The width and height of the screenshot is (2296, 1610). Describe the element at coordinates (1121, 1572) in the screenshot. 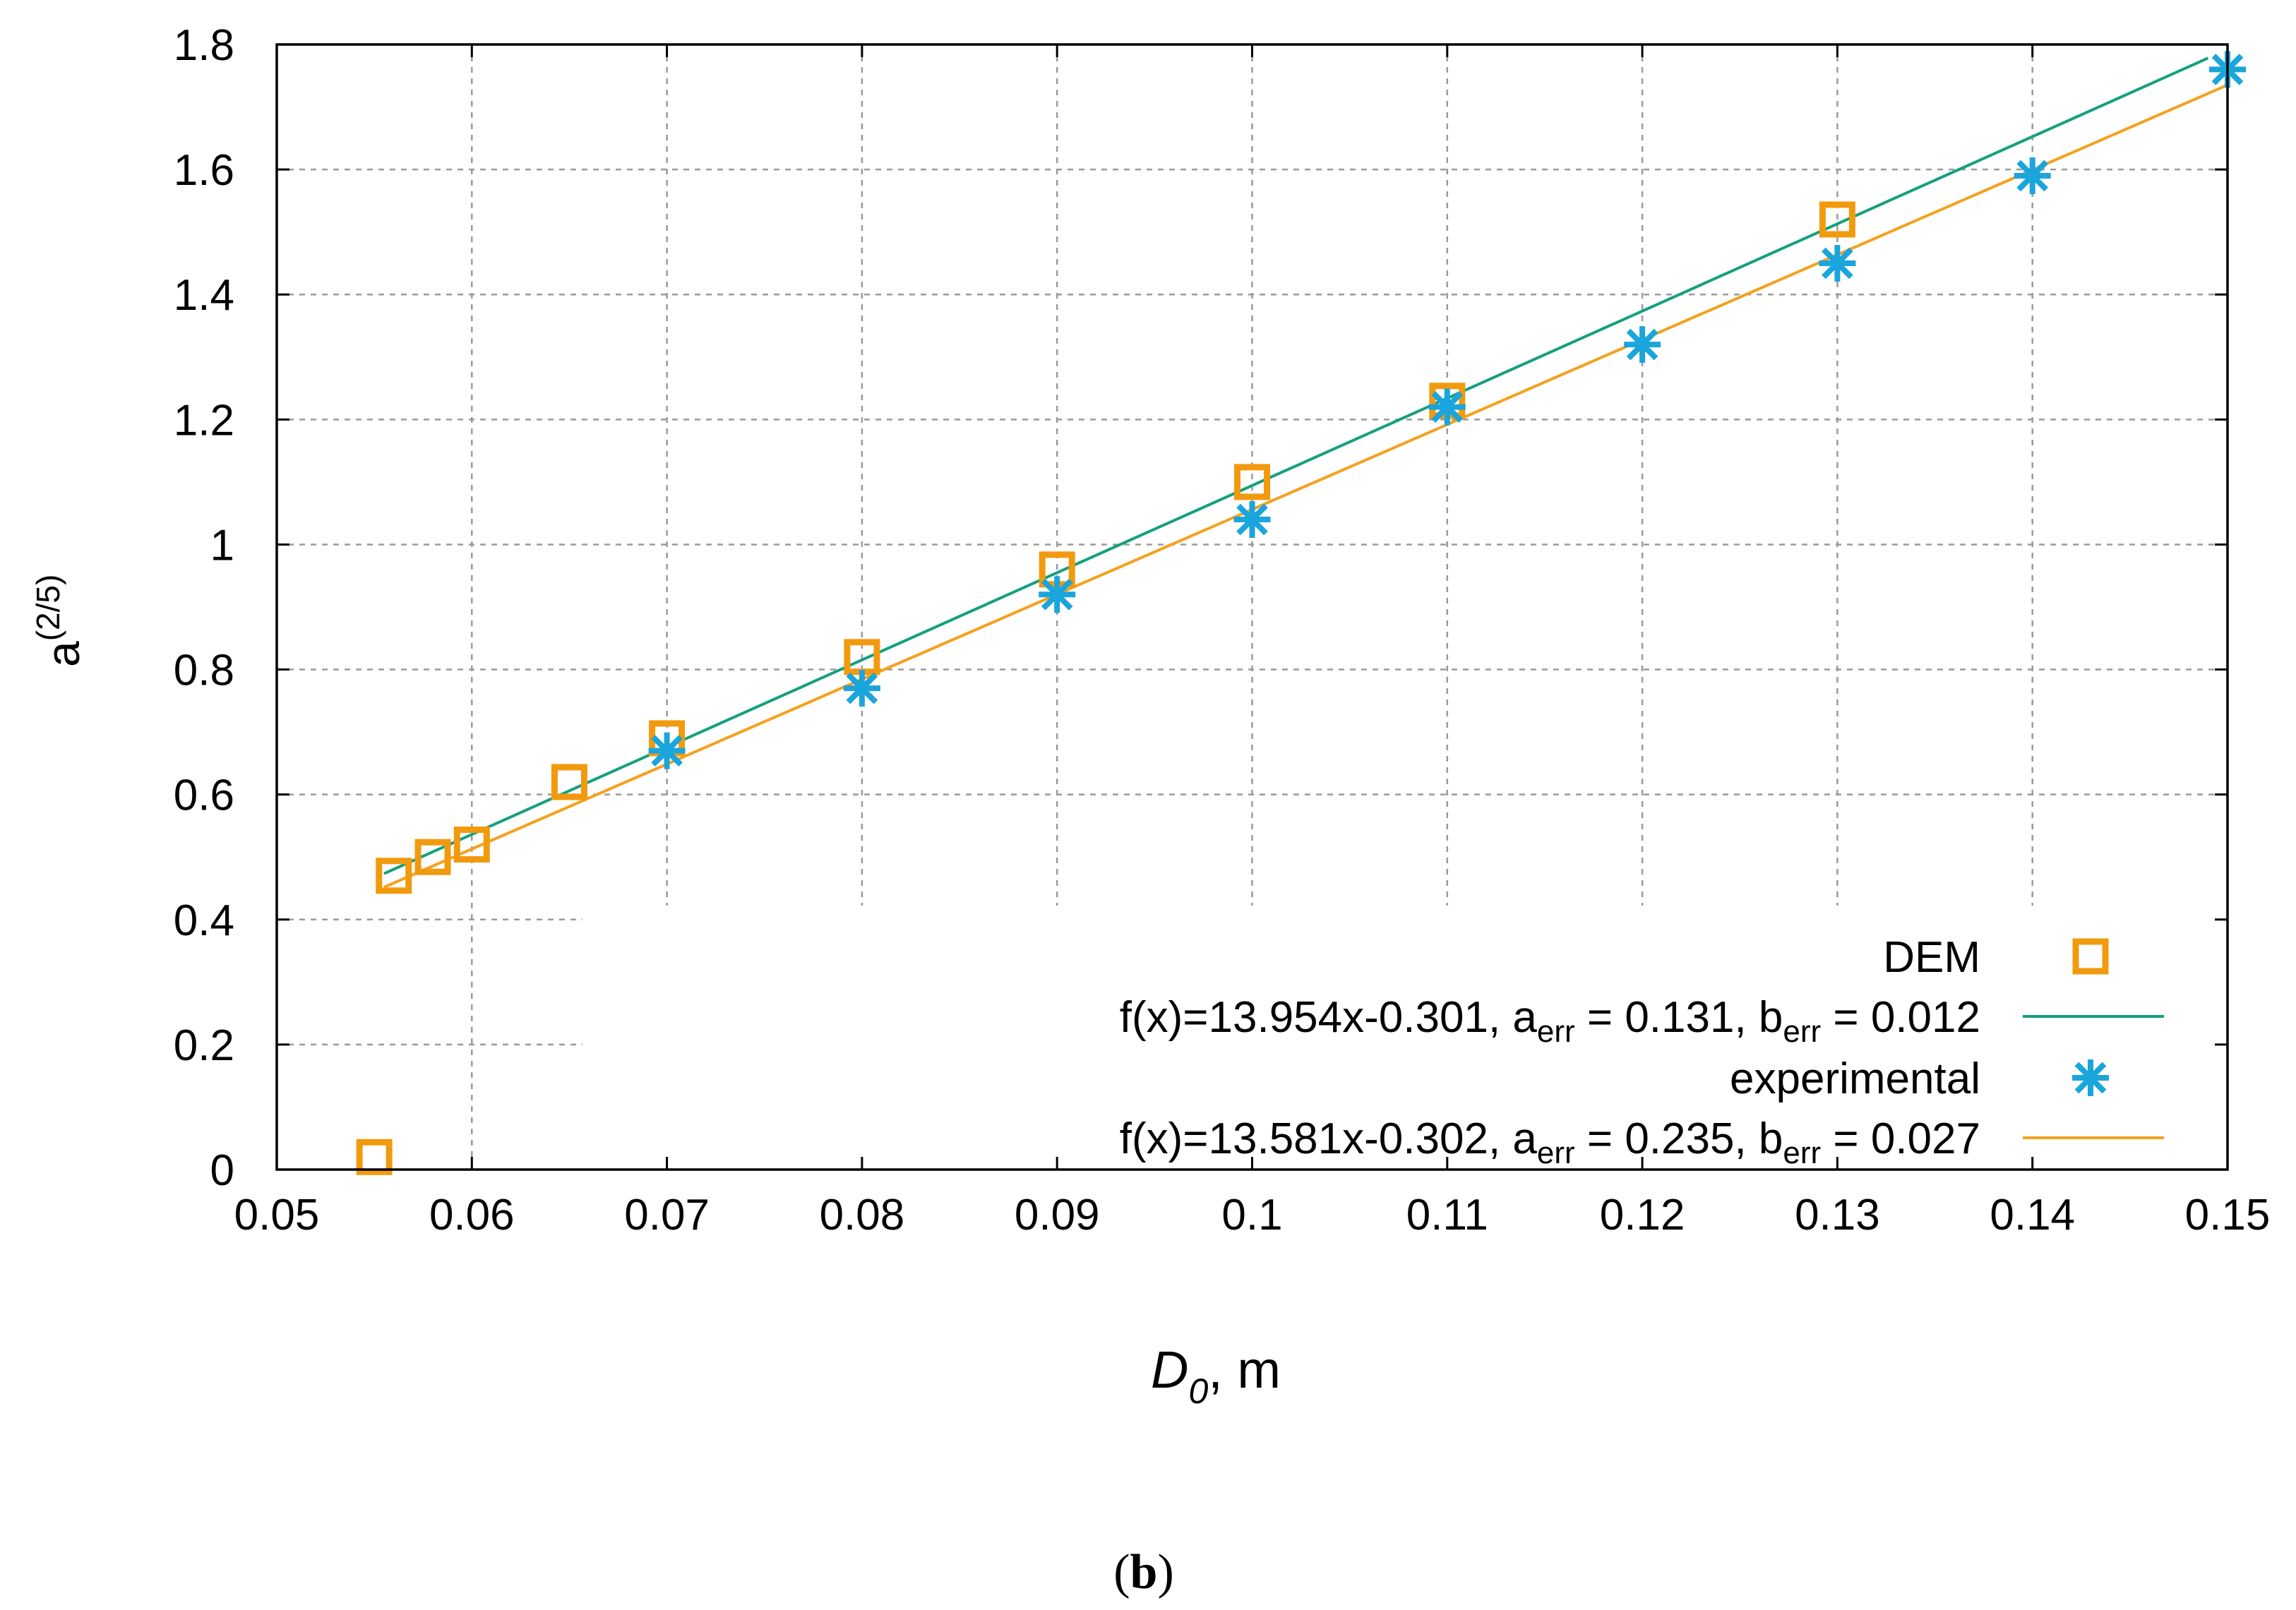

I see `caption-open: (` at that location.